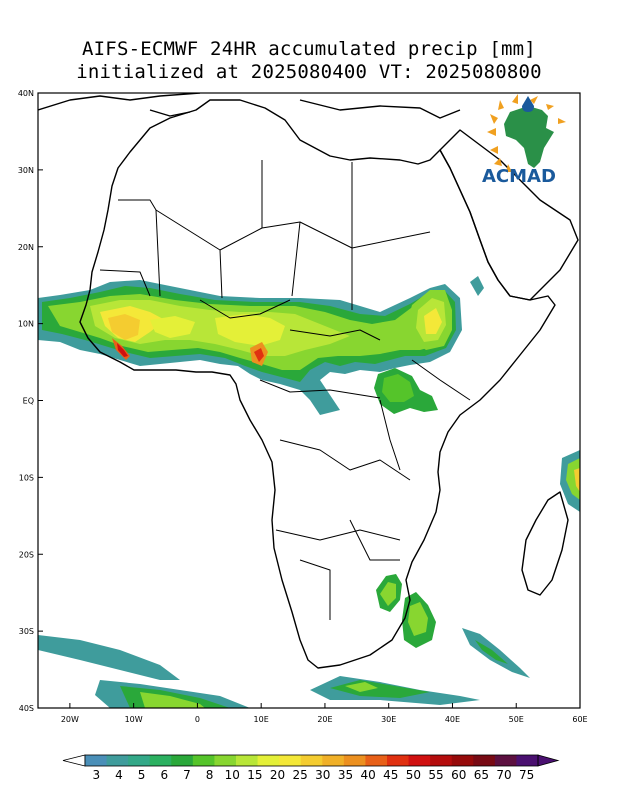 This screenshot has height=800, width=618. What do you see at coordinates (503, 775) in the screenshot?
I see `colorbar-label: 70` at bounding box center [503, 775].